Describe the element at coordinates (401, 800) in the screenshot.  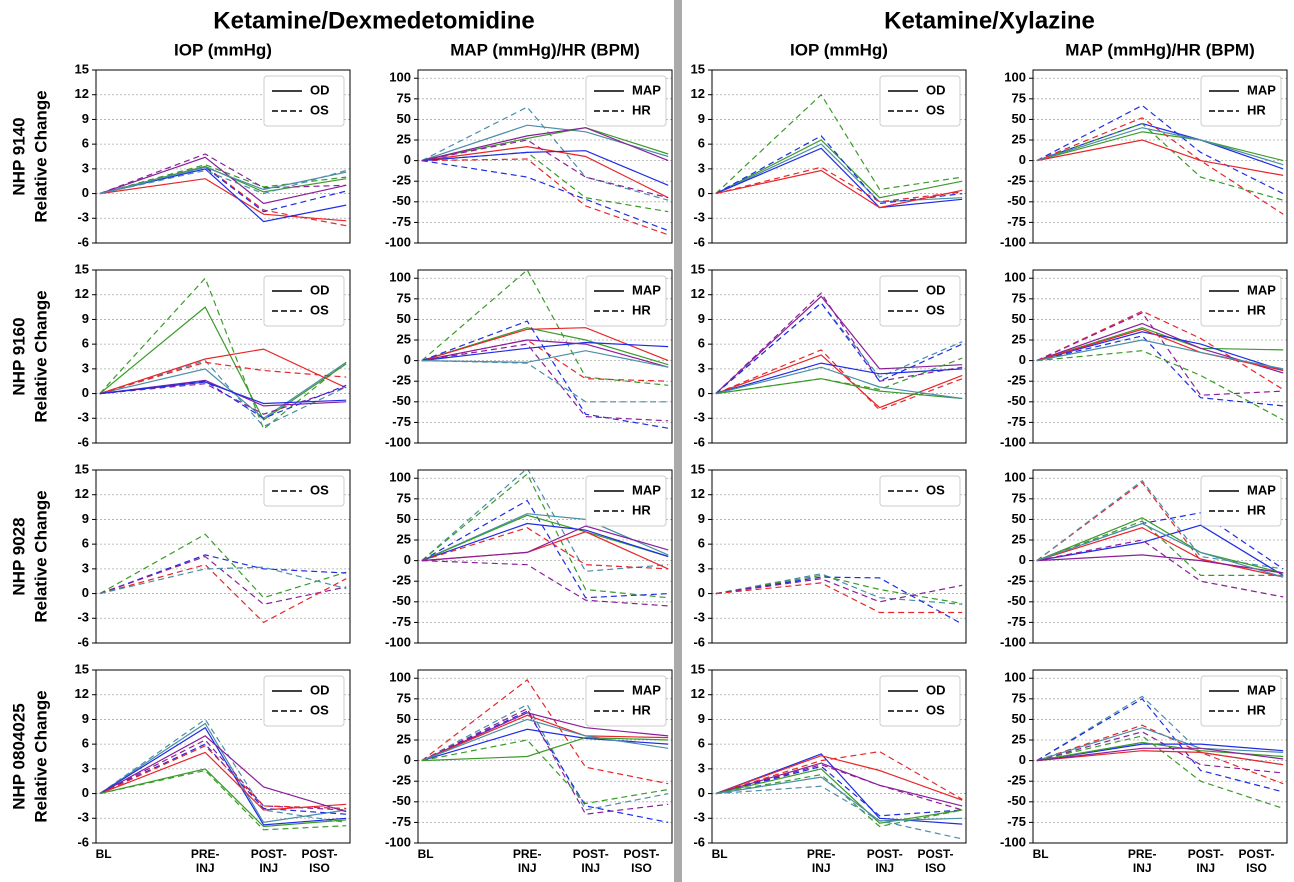
I see `y-tick-label: -50` at that location.